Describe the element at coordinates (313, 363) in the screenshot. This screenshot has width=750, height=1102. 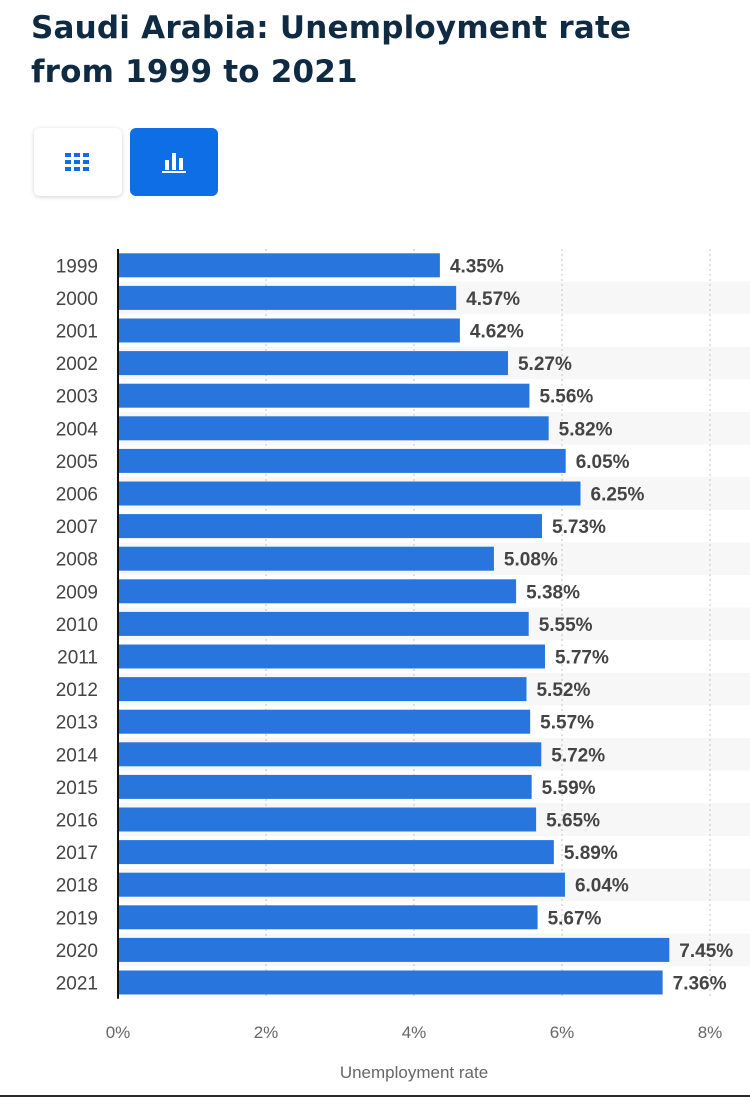
I see `bar-2002` at that location.